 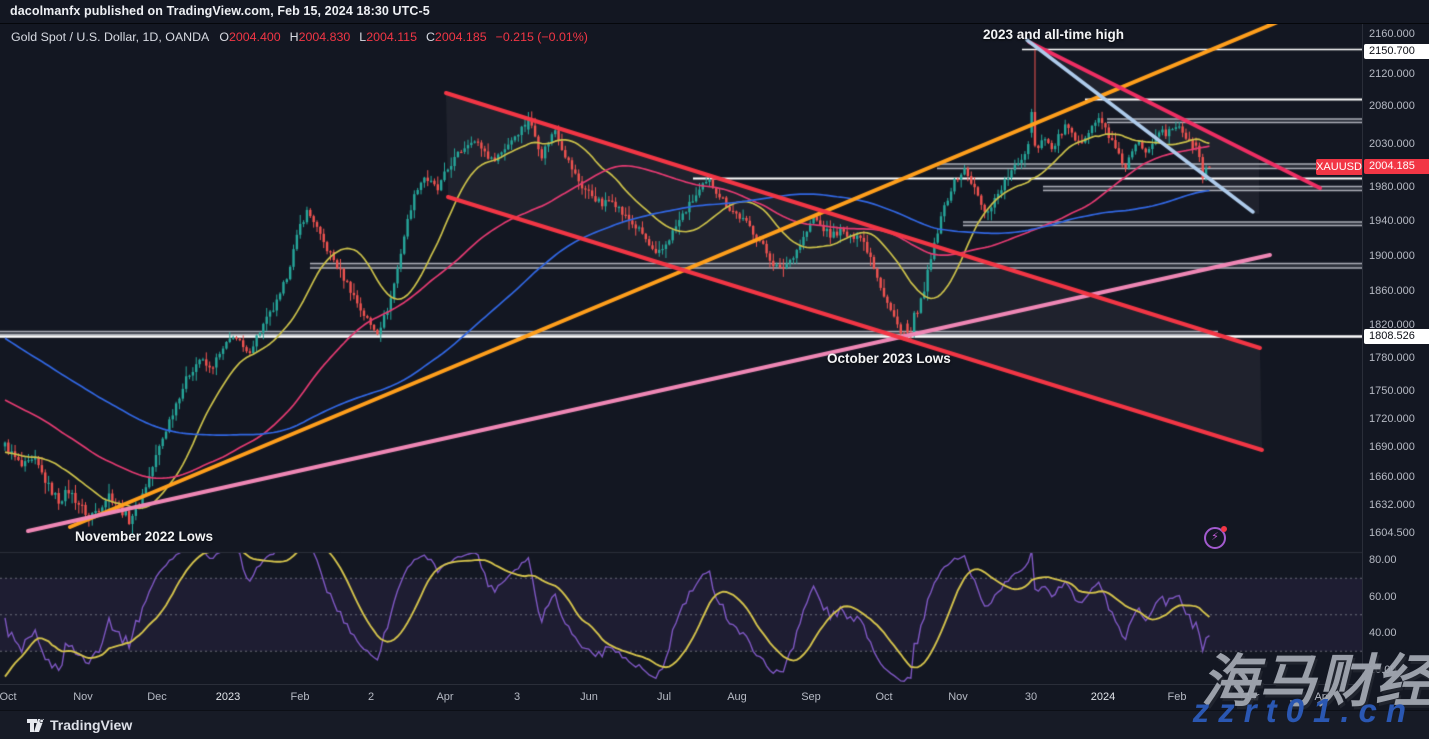 I want to click on price-badge-high: 2150.700, so click(x=1396, y=51).